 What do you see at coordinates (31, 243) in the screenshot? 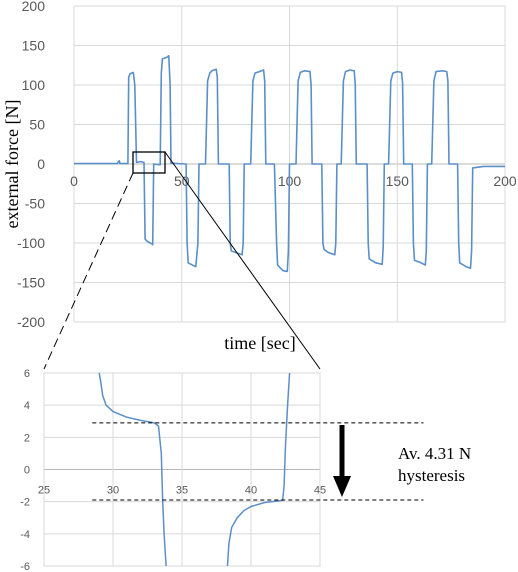
I see `main-y-tick-label: -100` at bounding box center [31, 243].